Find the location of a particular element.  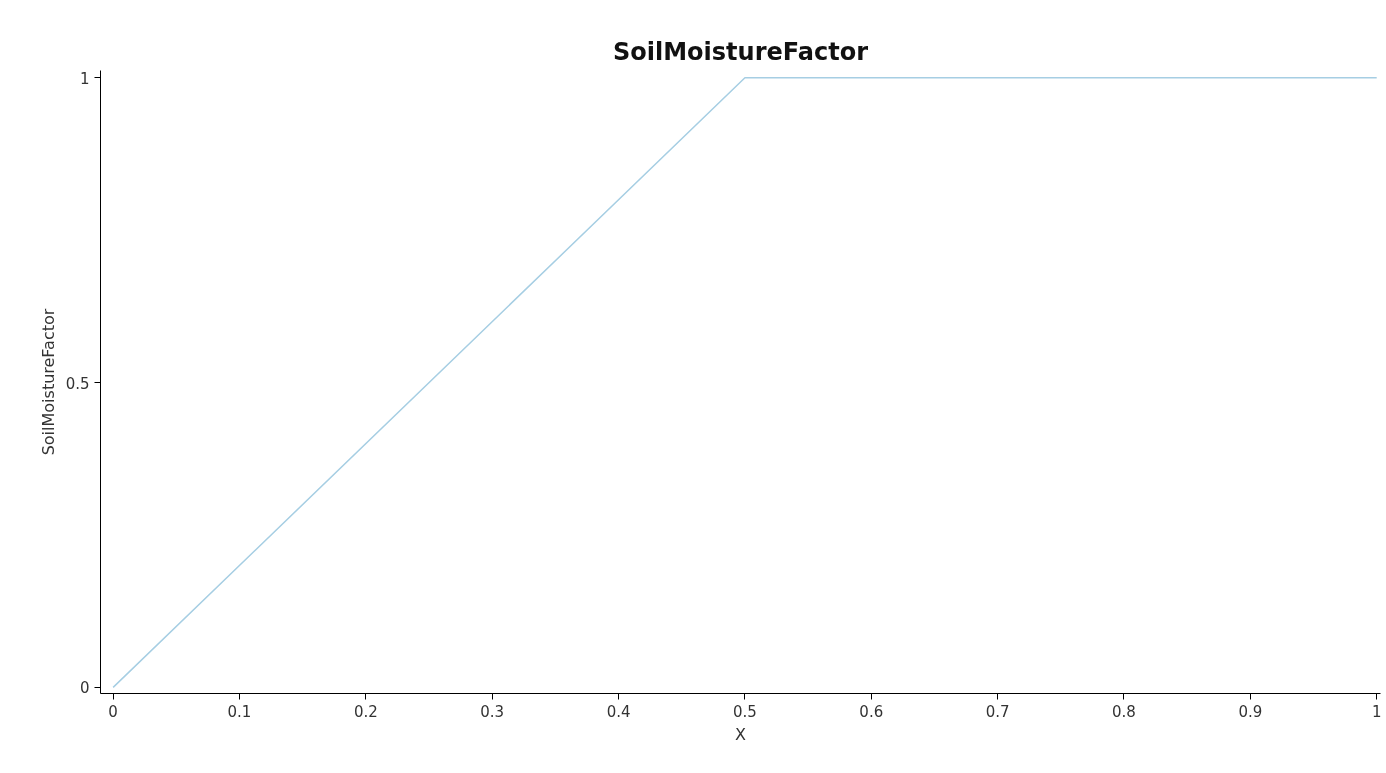

y-tick-label: 0.5 is located at coordinates (77, 383).